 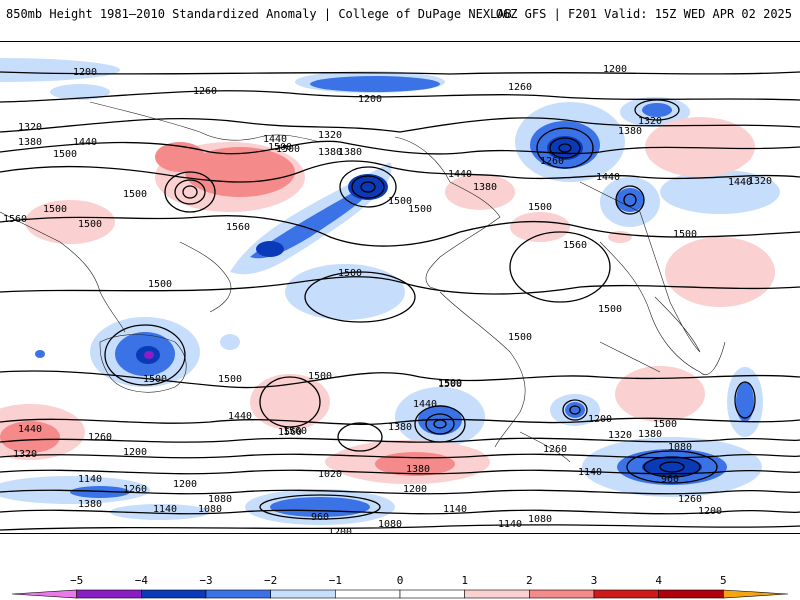 What do you see at coordinates (658, 580) in the screenshot?
I see `colorbar-tick-label: 4` at bounding box center [658, 580].